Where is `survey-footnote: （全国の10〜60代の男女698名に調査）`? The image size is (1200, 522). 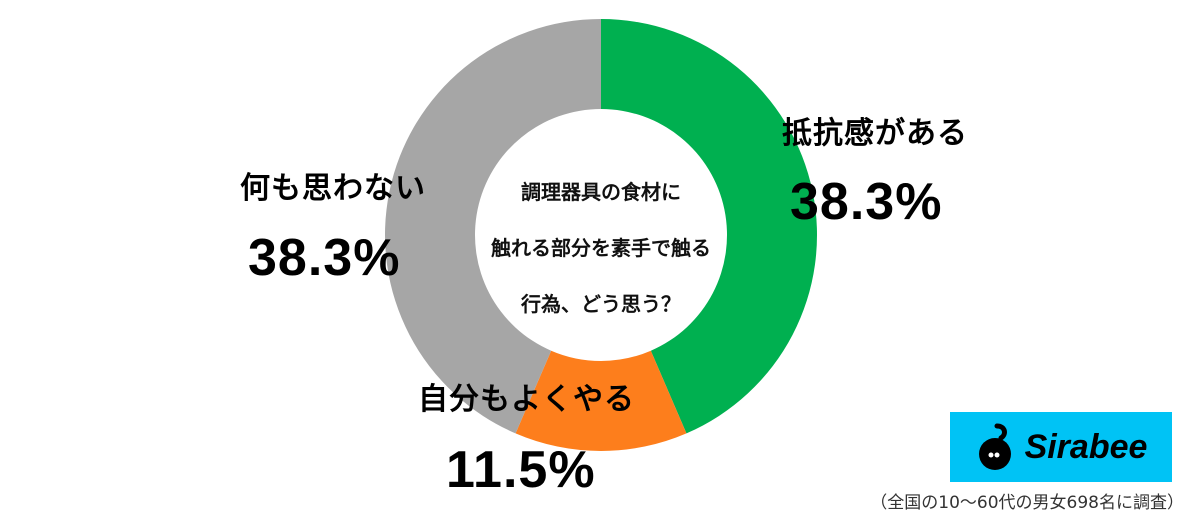
survey-footnote: （全国の10〜60代の男女698名に調査） is located at coordinates (1027, 503).